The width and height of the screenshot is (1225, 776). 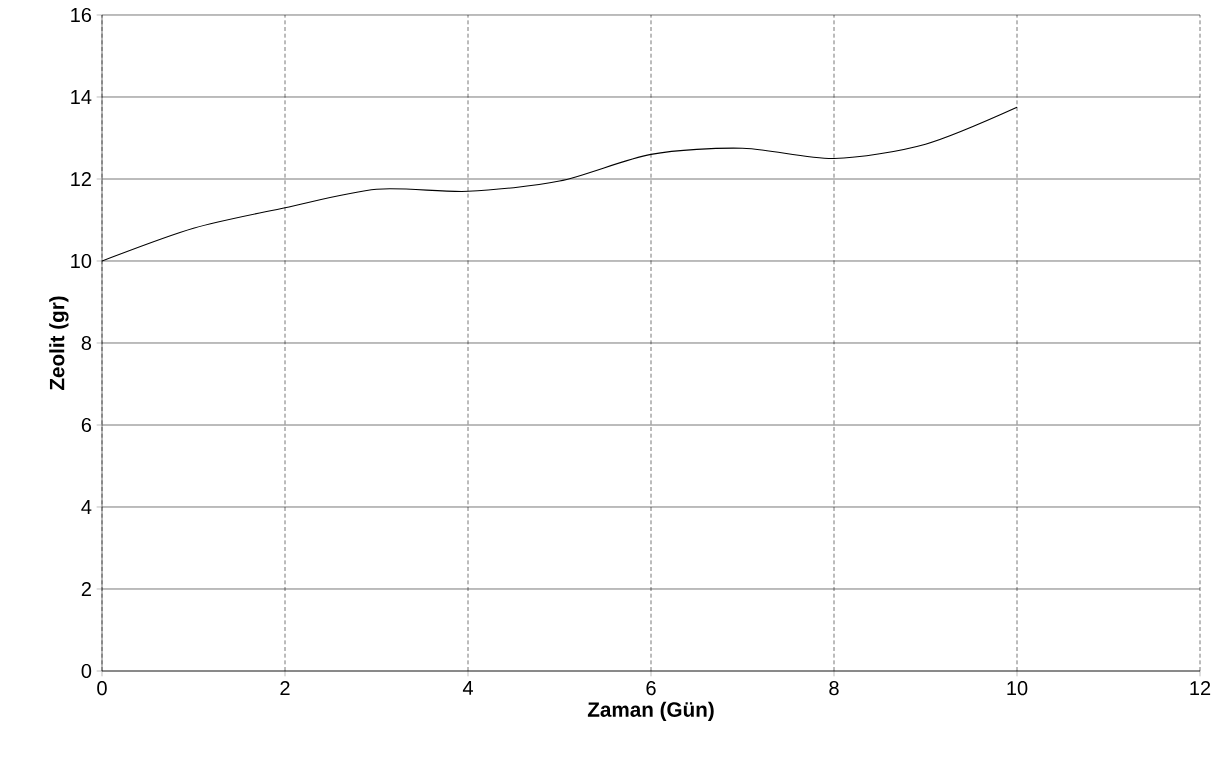 I want to click on x-tick-label: 6, so click(x=651, y=688).